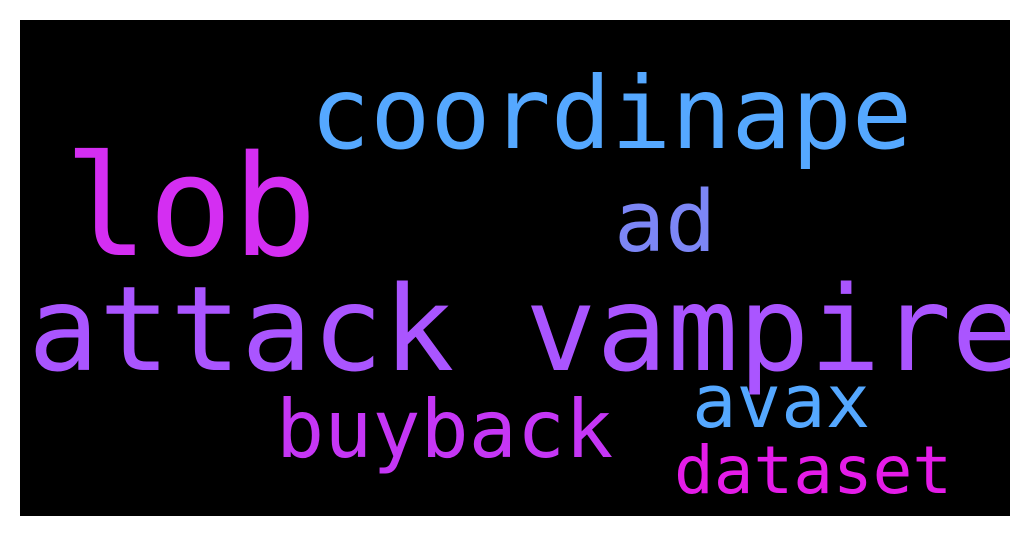 This screenshot has width=1031, height=536. Describe the element at coordinates (781, 402) in the screenshot. I see `word-avax: avax` at that location.